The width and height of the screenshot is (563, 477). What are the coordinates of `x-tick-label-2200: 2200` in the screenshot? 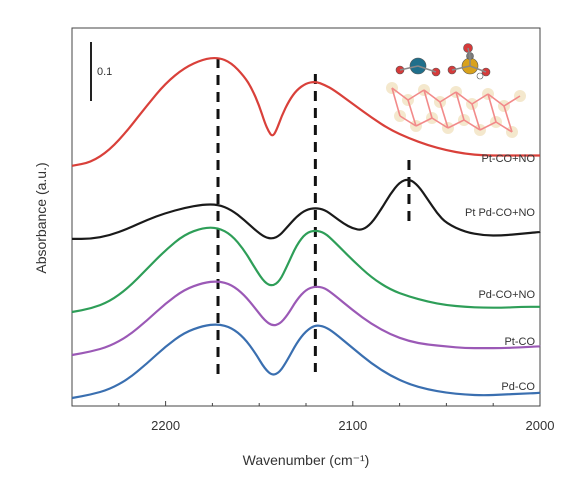 It's located at (165, 425).